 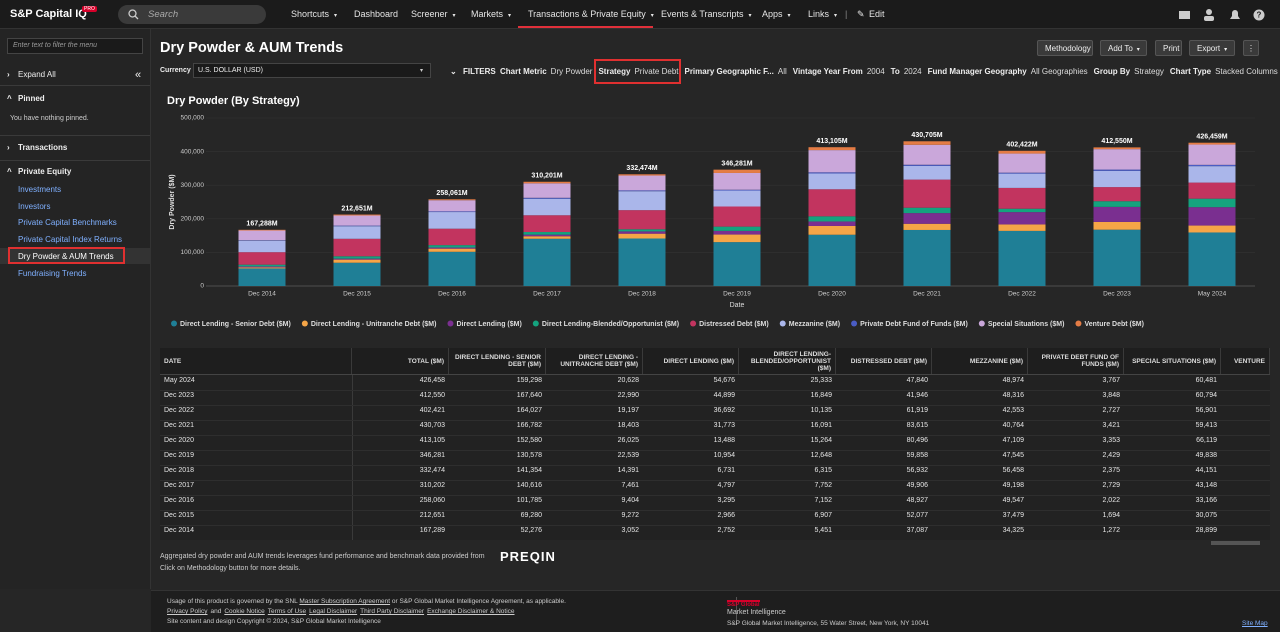 What do you see at coordinates (193, 151) in the screenshot?
I see `y-tick-label: 400,000` at bounding box center [193, 151].